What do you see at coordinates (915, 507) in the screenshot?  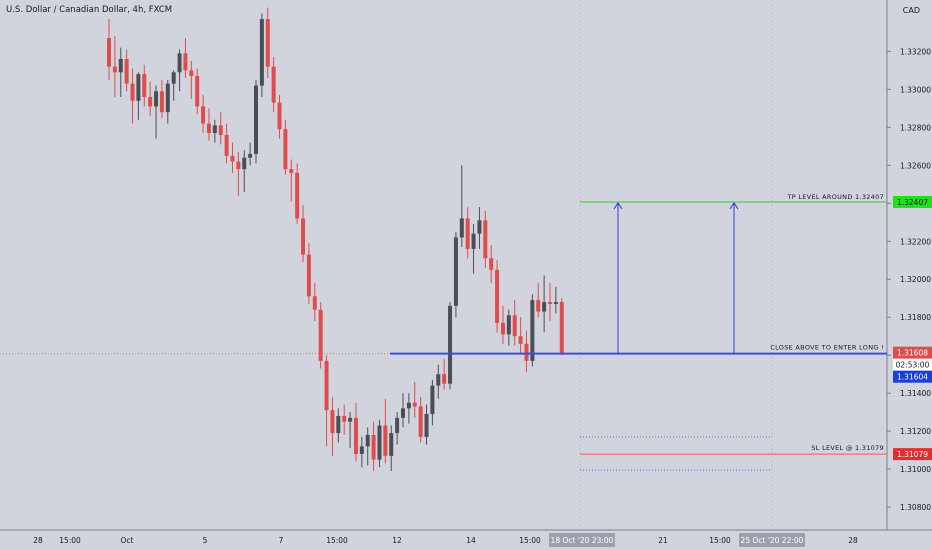 I see `y-tick-label: 1.30800` at bounding box center [915, 507].